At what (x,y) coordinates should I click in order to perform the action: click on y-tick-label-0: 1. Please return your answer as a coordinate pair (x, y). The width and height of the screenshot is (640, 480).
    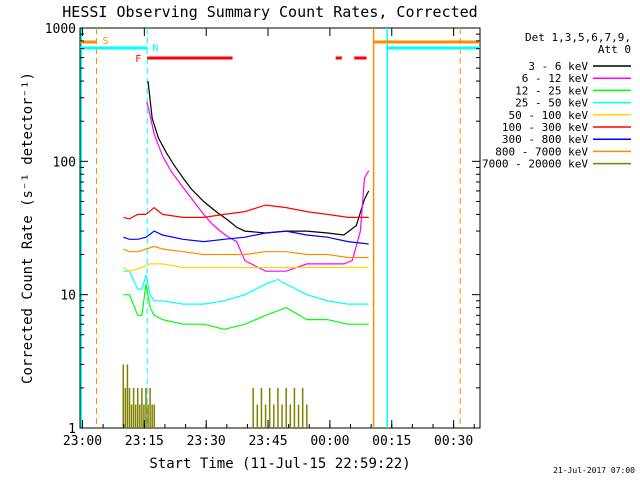
    Looking at the image, I should click on (72, 429).